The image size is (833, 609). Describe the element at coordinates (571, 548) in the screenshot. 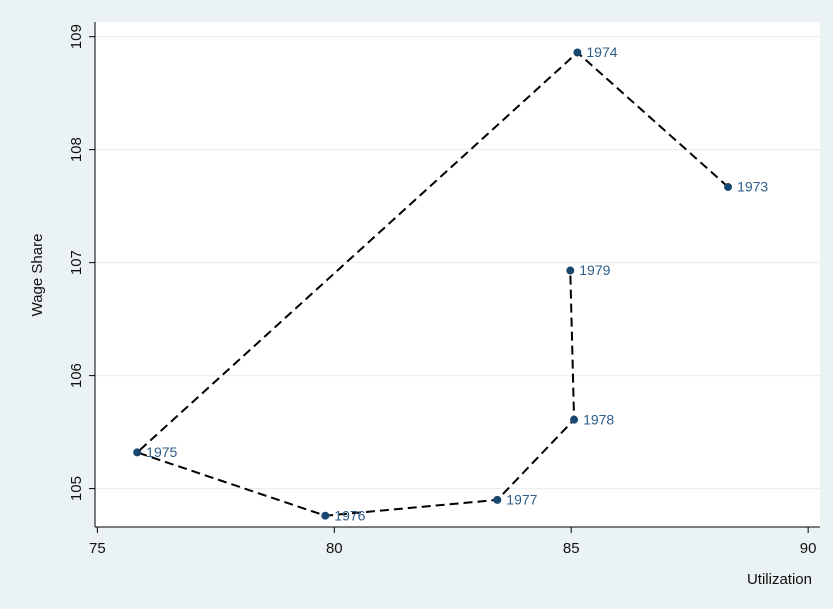

I see `x-tick-label: 85` at that location.